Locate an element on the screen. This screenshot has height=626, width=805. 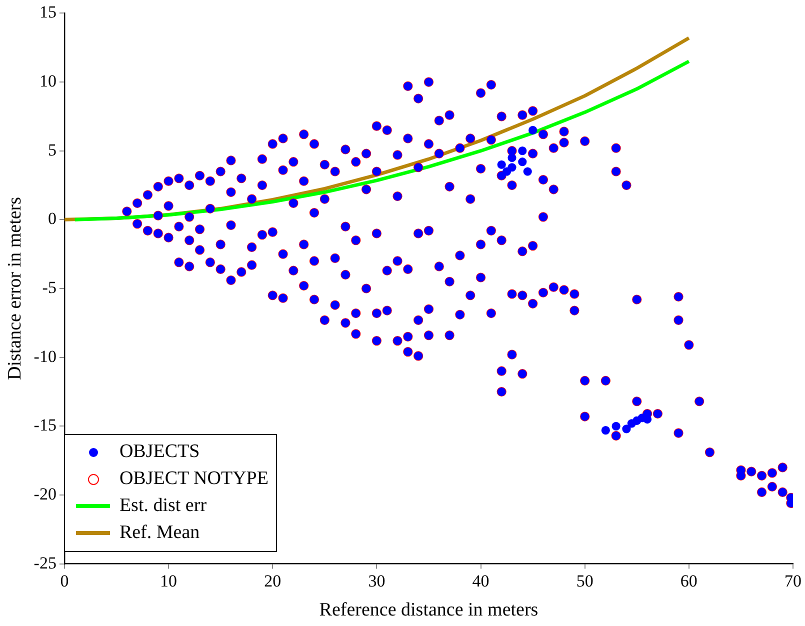
y-tick-label: -25 is located at coordinates (45, 562).